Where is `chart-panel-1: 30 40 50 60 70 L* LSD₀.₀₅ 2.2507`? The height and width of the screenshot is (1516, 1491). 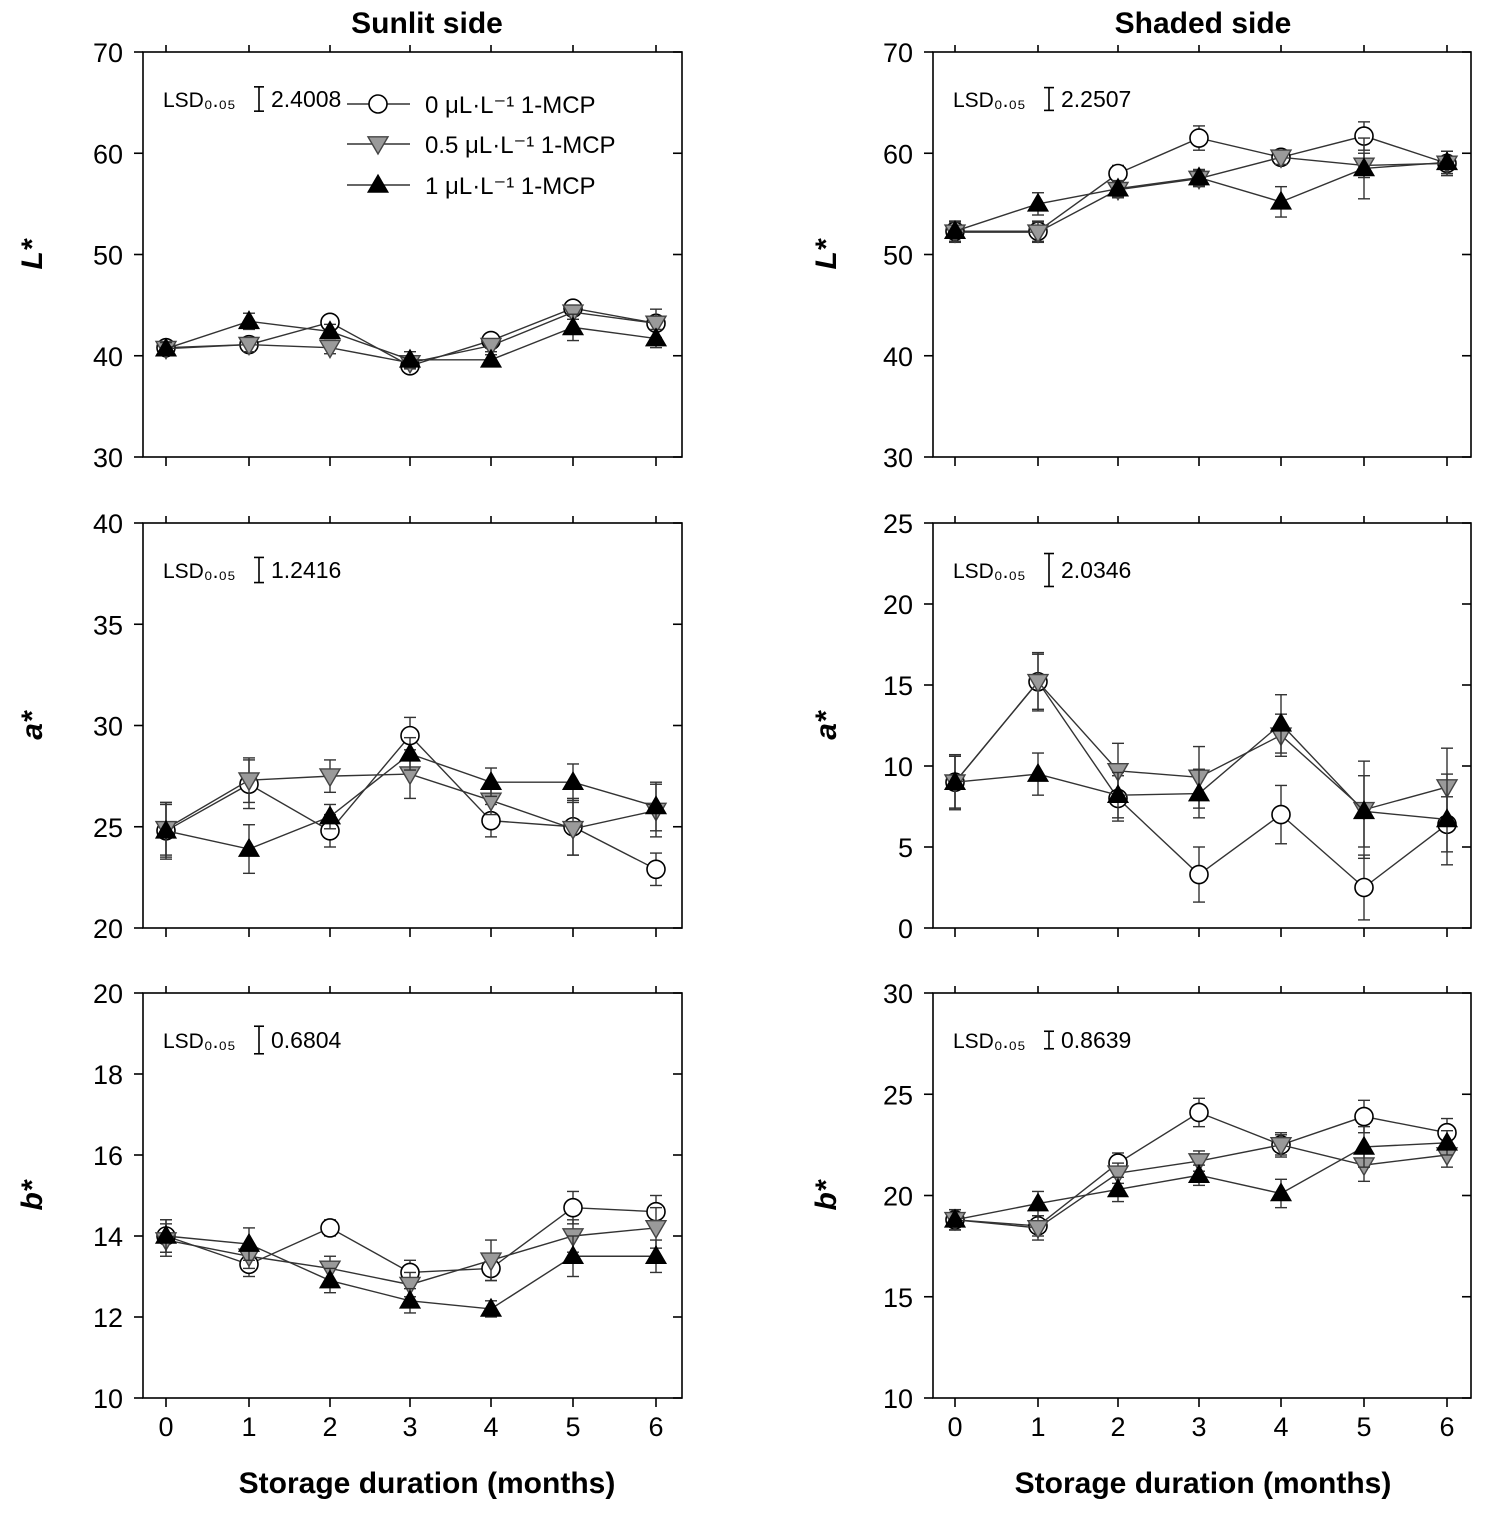
chart-panel-1: 30 40 50 60 70 L* LSD₀.₀₅ 2.2507 is located at coordinates (1141, 255).